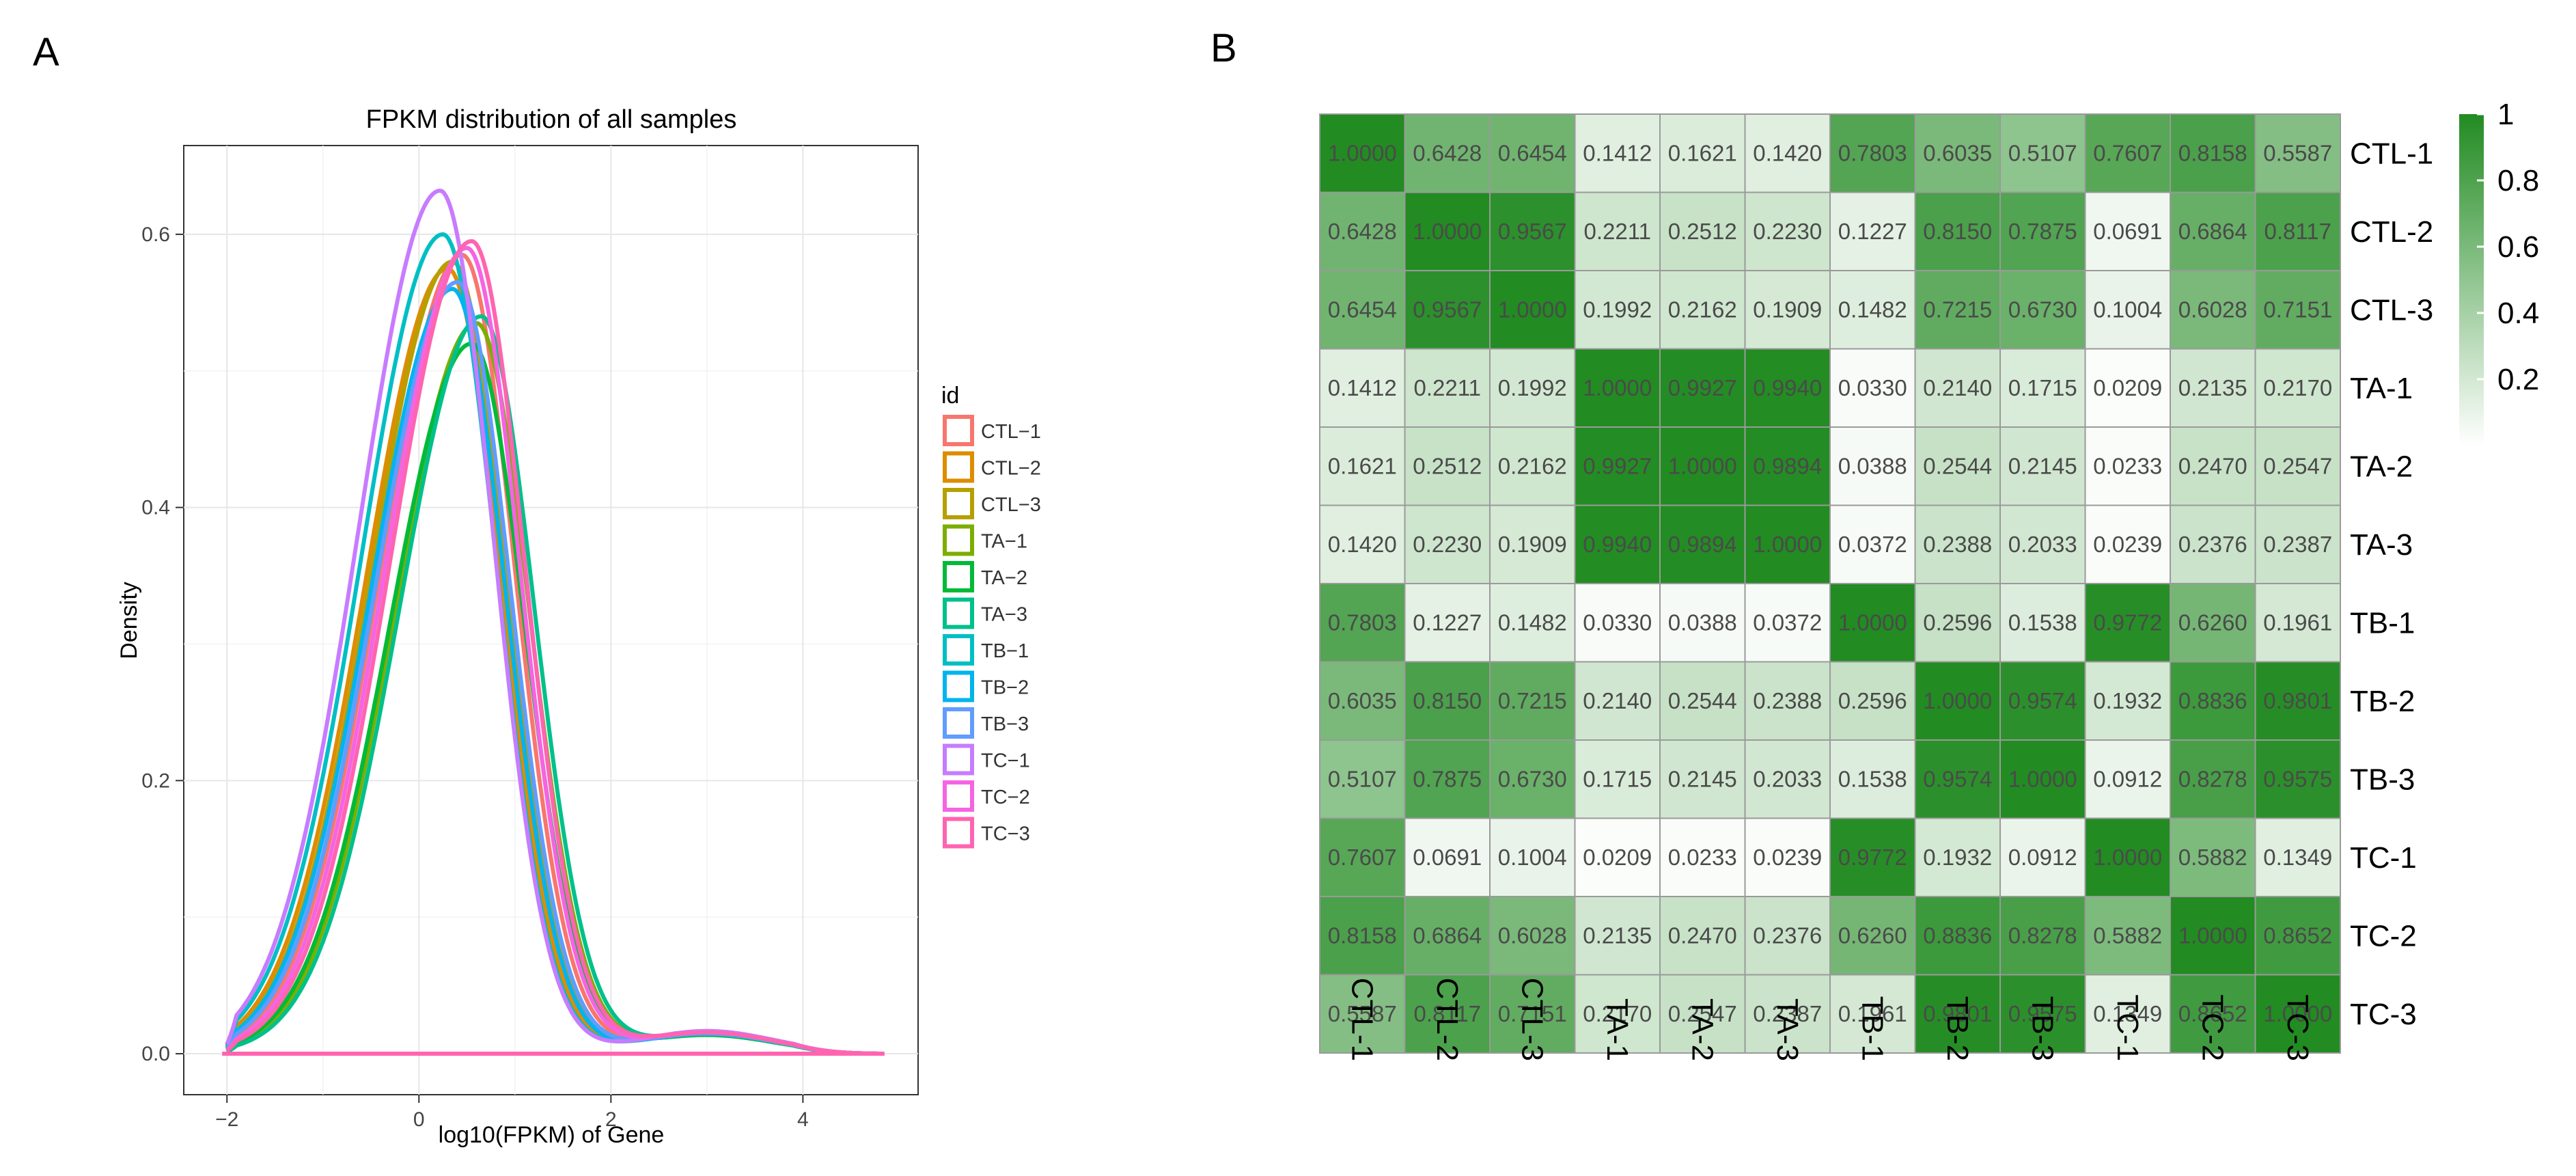 The height and width of the screenshot is (1176, 2576). I want to click on heatmap-cell-value: 0.1715, so click(2043, 388).